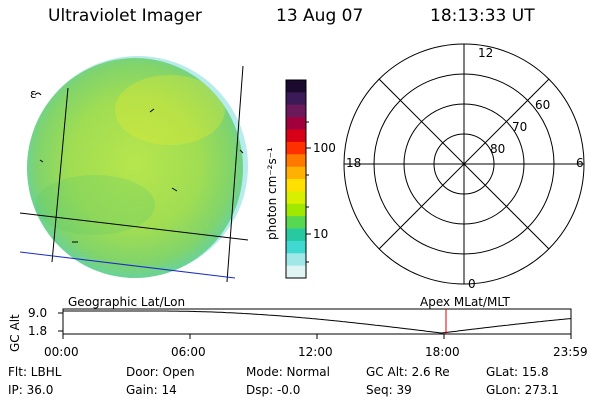 The width and height of the screenshot is (600, 400). I want to click on mlt-label-12: 12, so click(486, 53).